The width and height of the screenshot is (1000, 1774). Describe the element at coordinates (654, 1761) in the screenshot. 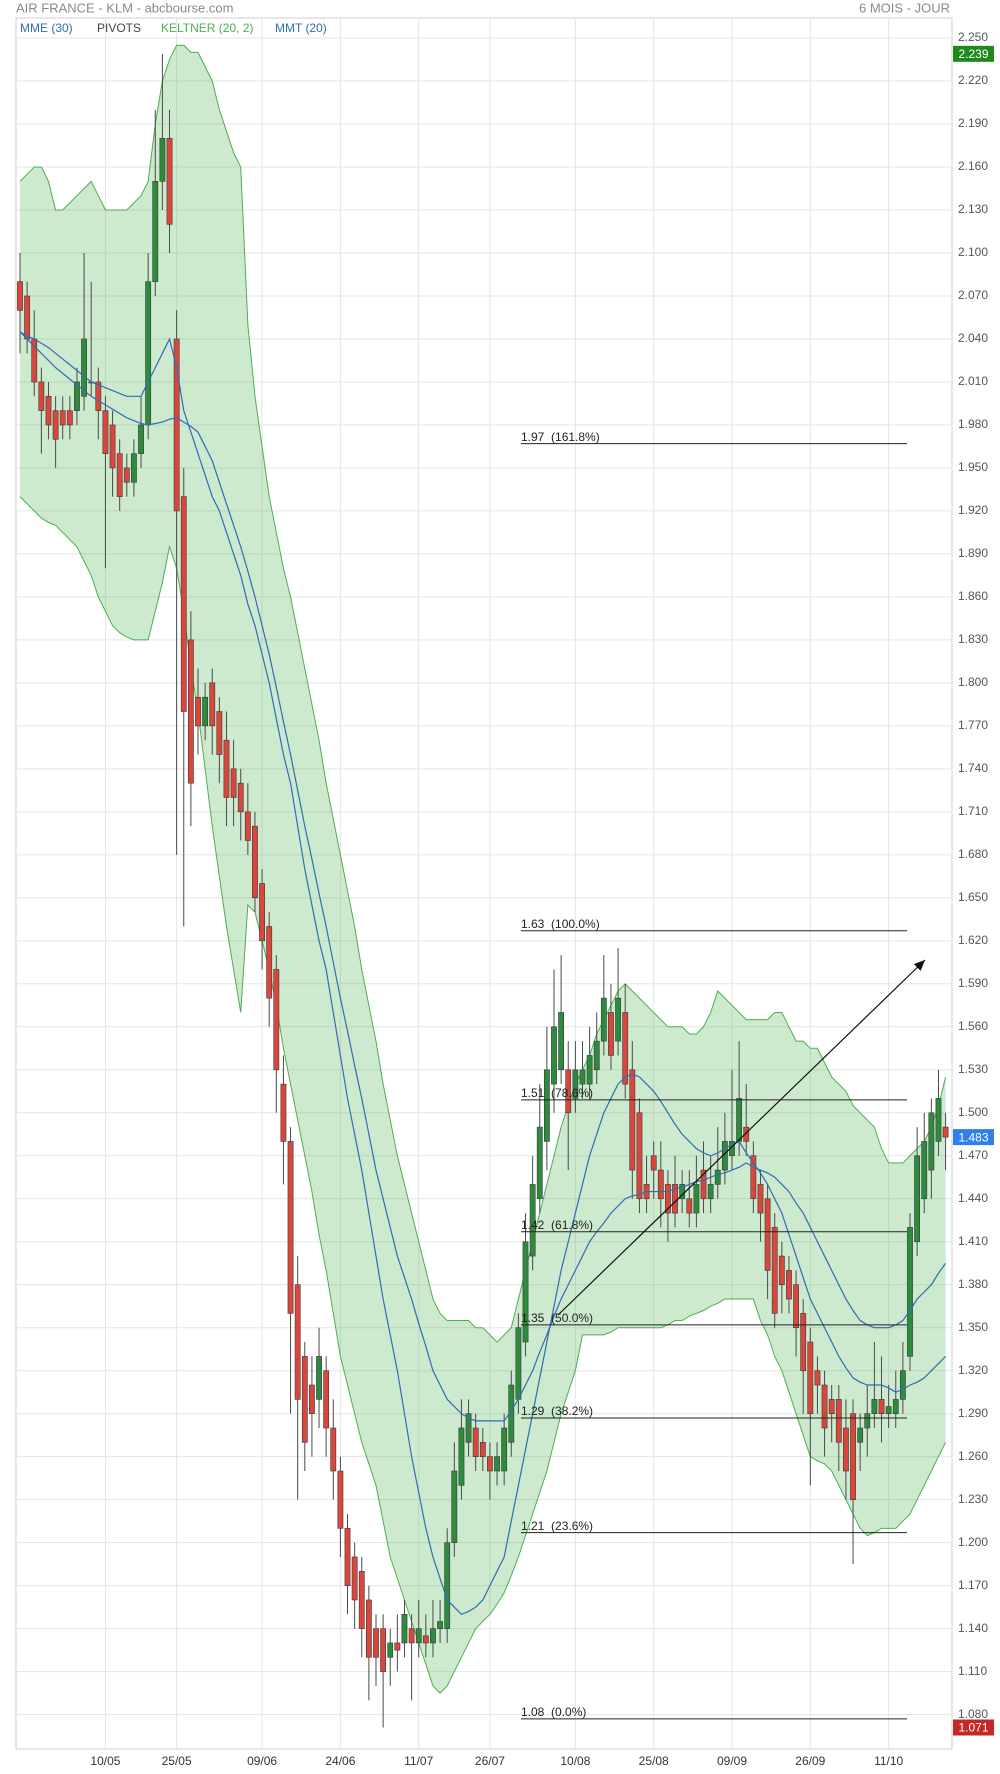

I see `x-tick-label: 25/08` at that location.